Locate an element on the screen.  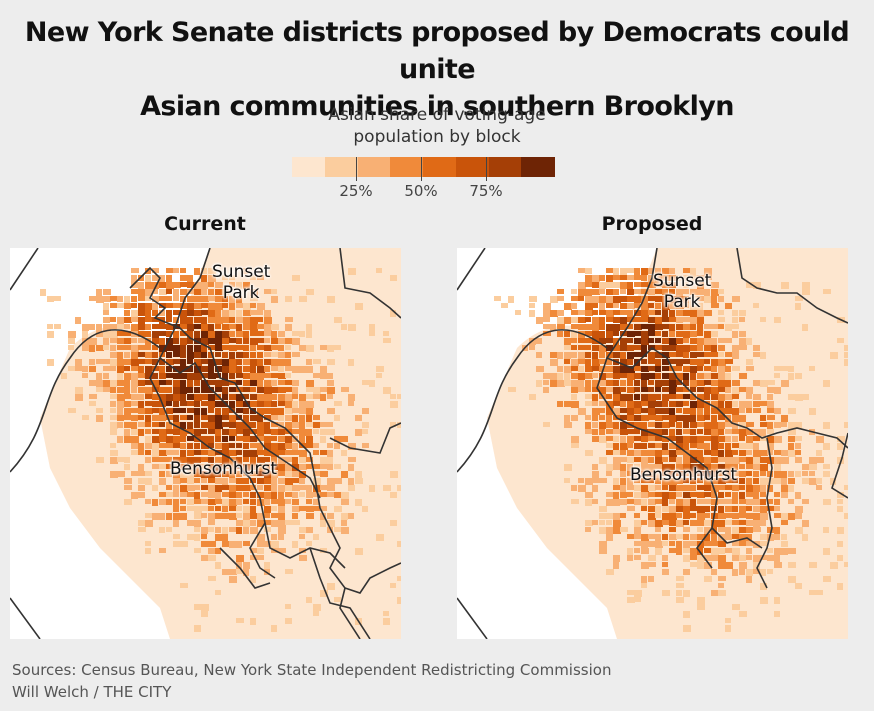
legend-title-line2: population by block is located at coordinates (437, 137).